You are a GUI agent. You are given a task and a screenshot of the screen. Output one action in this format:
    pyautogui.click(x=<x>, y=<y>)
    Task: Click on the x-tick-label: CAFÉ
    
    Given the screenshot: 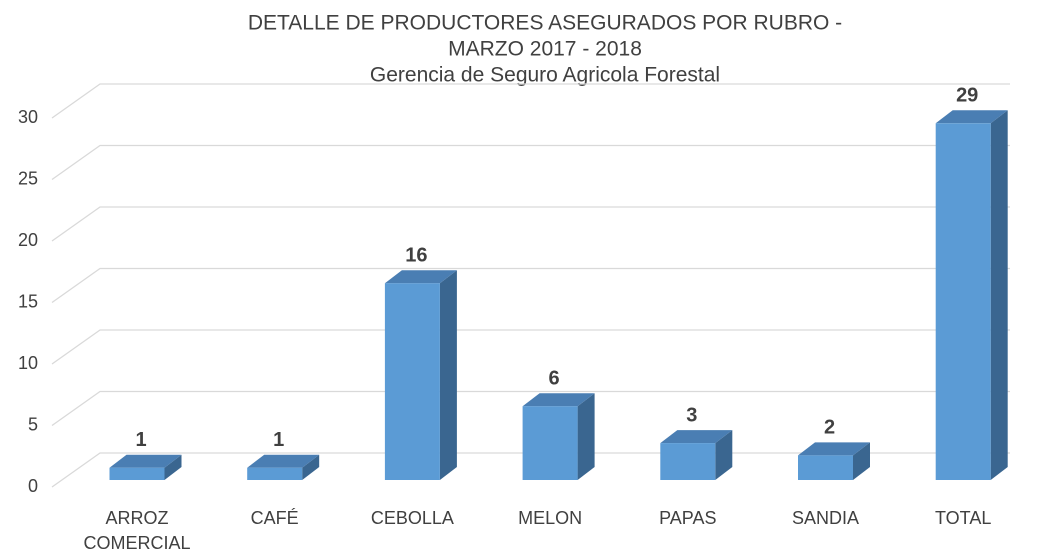 What is the action you would take?
    pyautogui.click(x=274, y=518)
    